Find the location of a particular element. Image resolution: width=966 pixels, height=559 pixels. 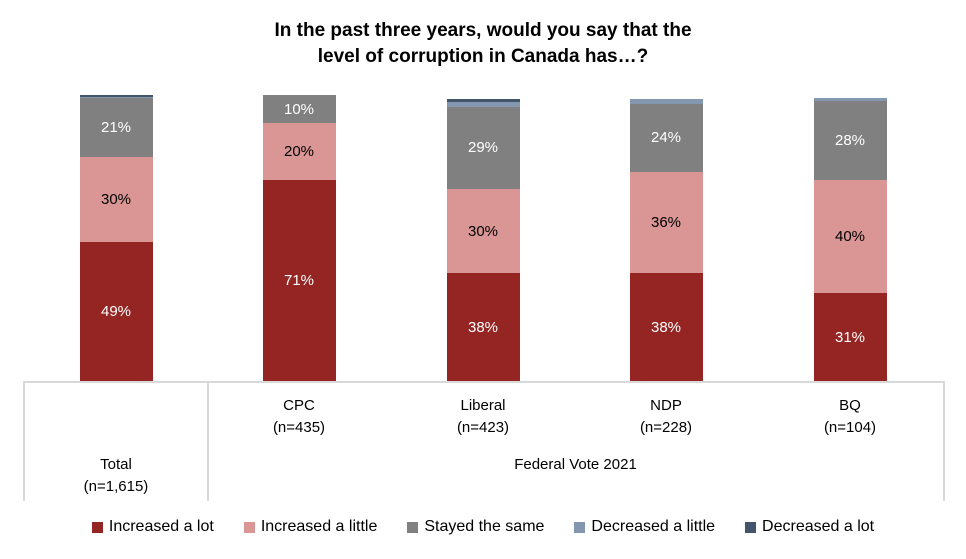

group-divider is located at coordinates (208, 441).